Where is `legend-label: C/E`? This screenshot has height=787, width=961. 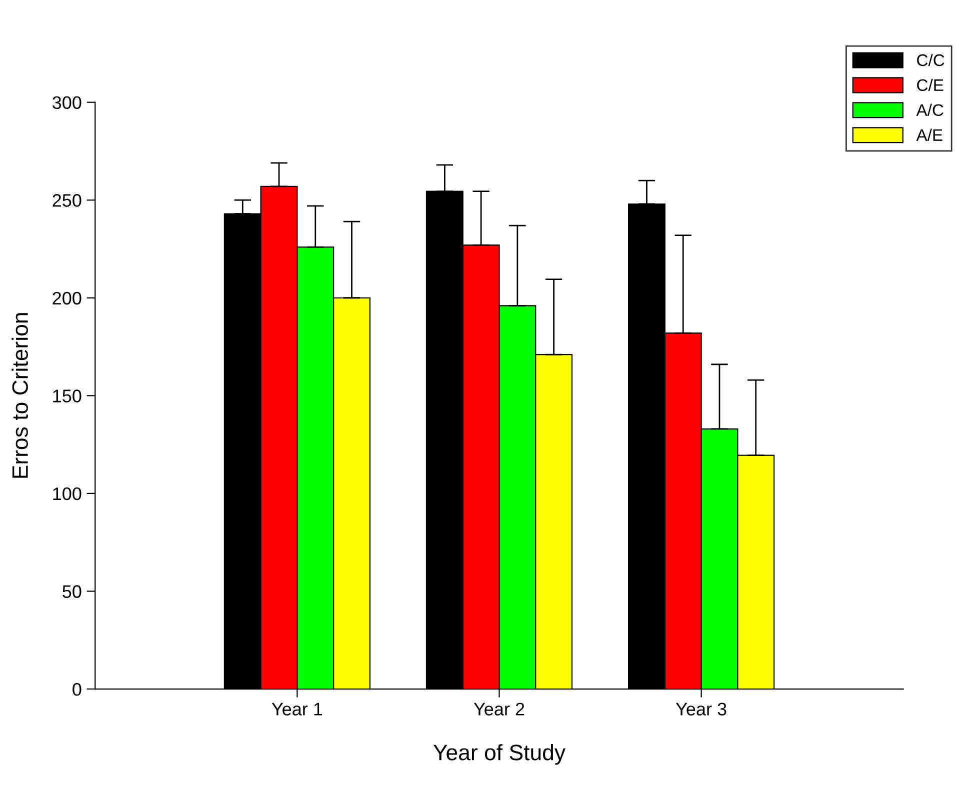
legend-label: C/E is located at coordinates (930, 85).